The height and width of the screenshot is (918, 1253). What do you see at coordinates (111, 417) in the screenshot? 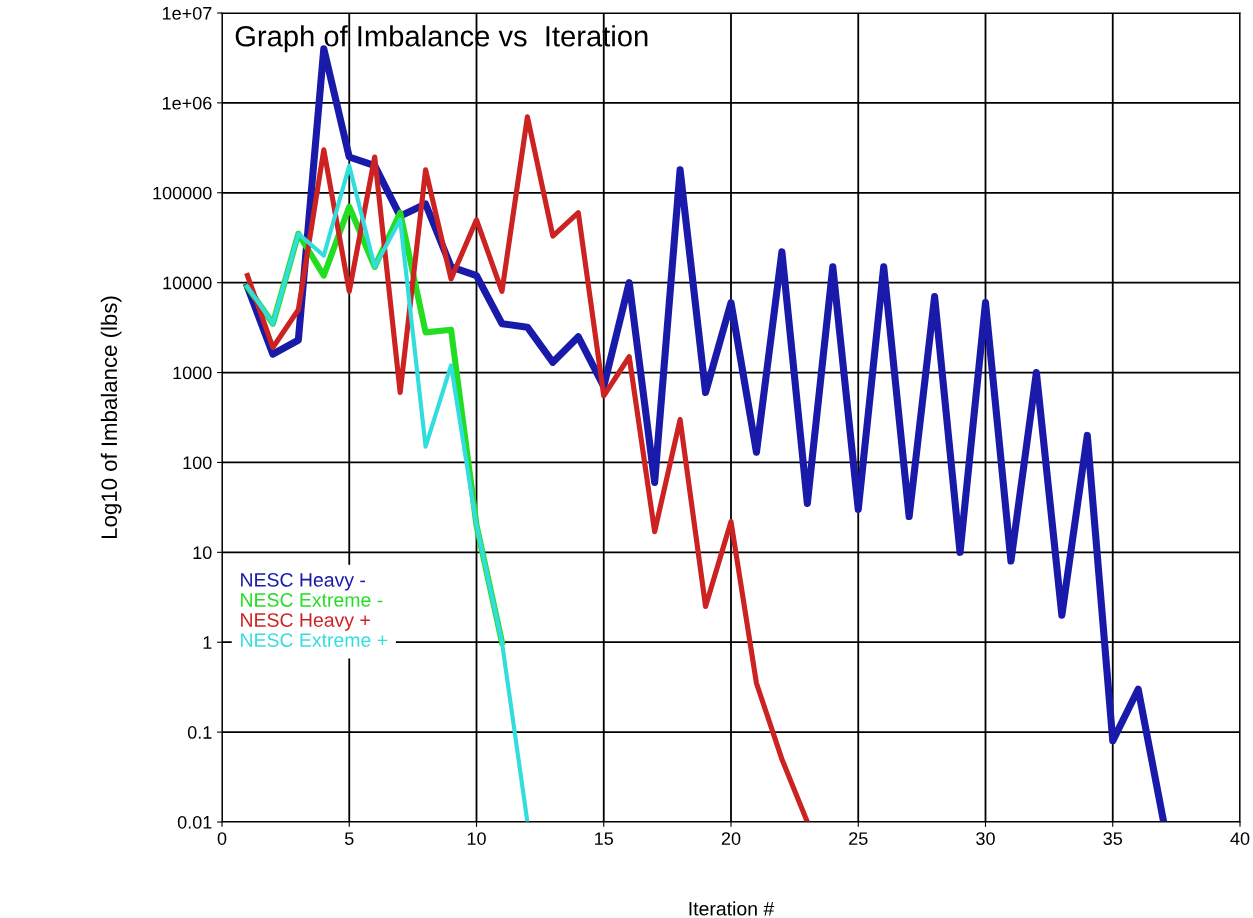
I see `y-axis-title: Log10 of Imbalance (lbs)` at bounding box center [111, 417].